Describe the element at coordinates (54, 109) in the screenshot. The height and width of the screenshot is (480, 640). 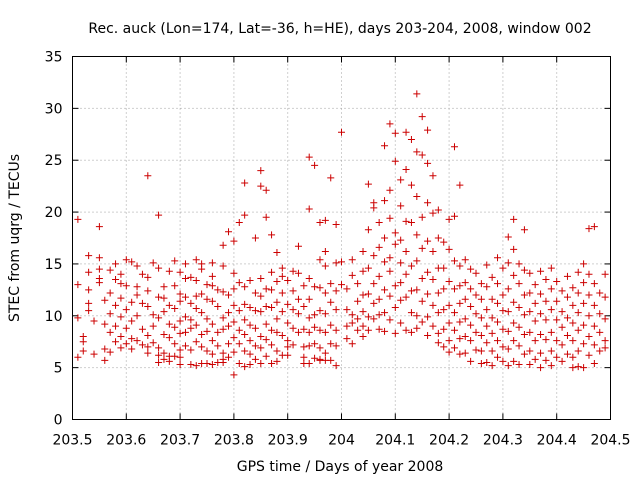
I see `y-tick-label: 30` at that location.